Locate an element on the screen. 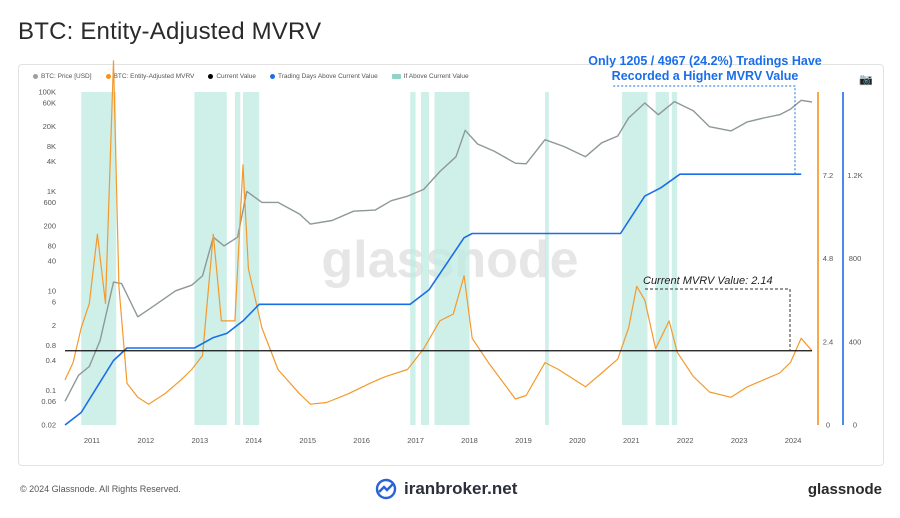 The image size is (900, 518). x-tick-label: 2014 is located at coordinates (253, 440).